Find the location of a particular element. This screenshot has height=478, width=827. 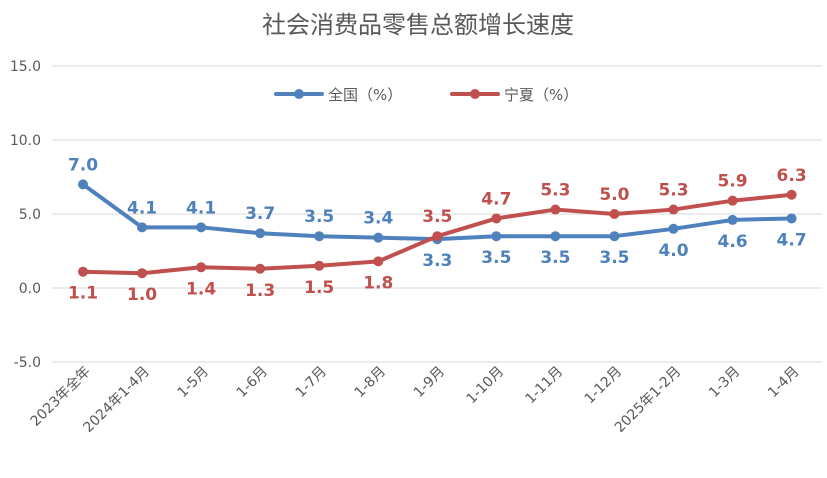

data-label: 3.4 is located at coordinates (378, 219).